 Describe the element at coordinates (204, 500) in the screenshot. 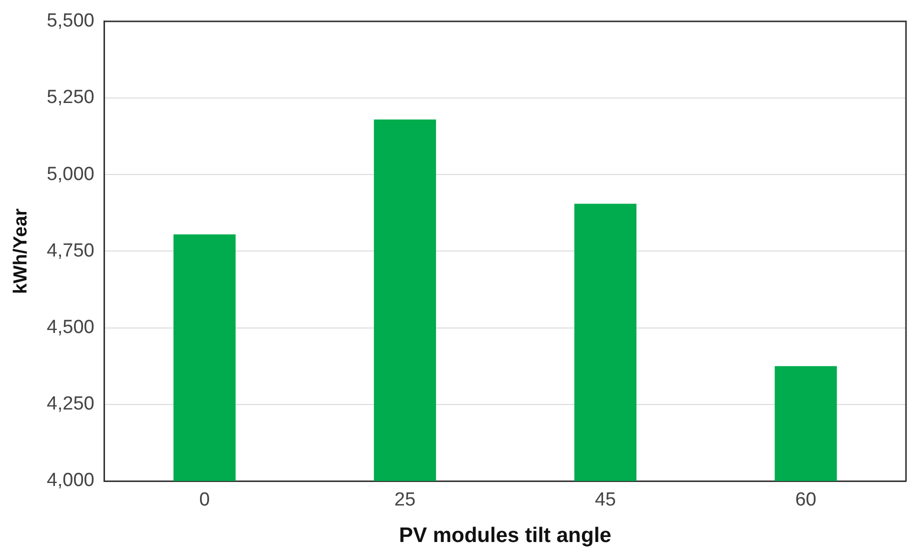

I see `x-tick-label: 0` at that location.